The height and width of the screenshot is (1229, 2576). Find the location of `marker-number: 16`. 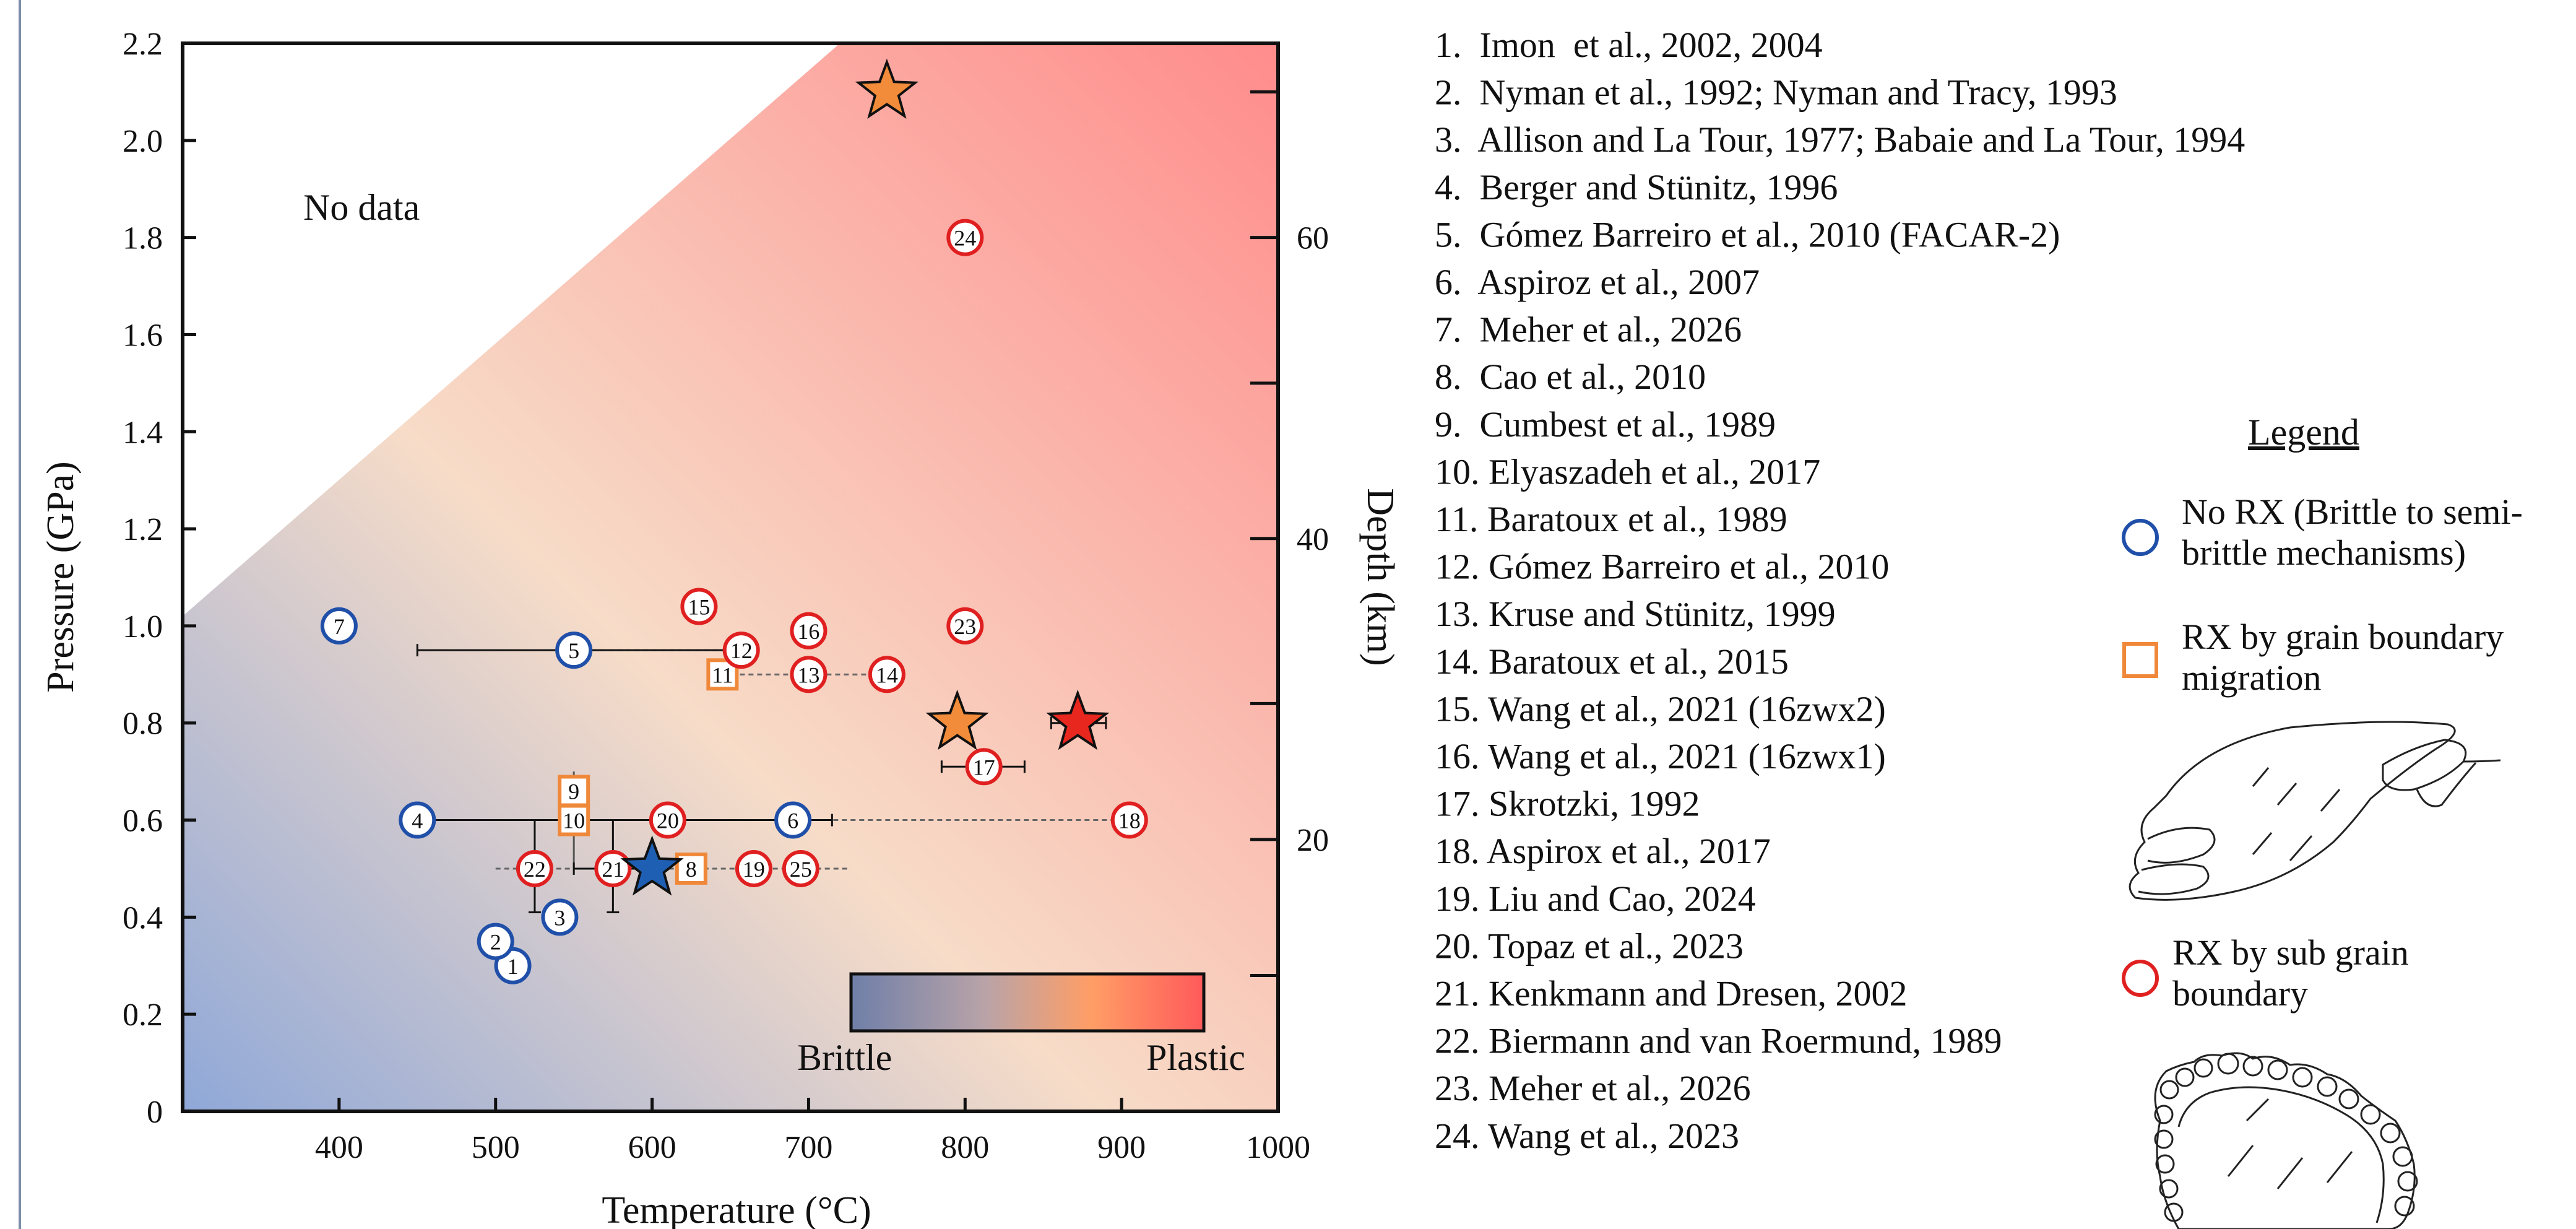

marker-number: 16 is located at coordinates (808, 631).